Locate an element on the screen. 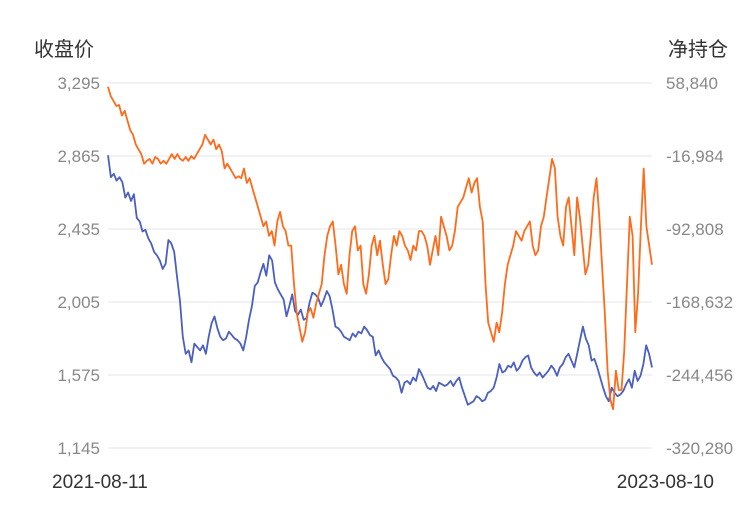 The height and width of the screenshot is (510, 750). right-tick-label: -92,808 is located at coordinates (695, 229).